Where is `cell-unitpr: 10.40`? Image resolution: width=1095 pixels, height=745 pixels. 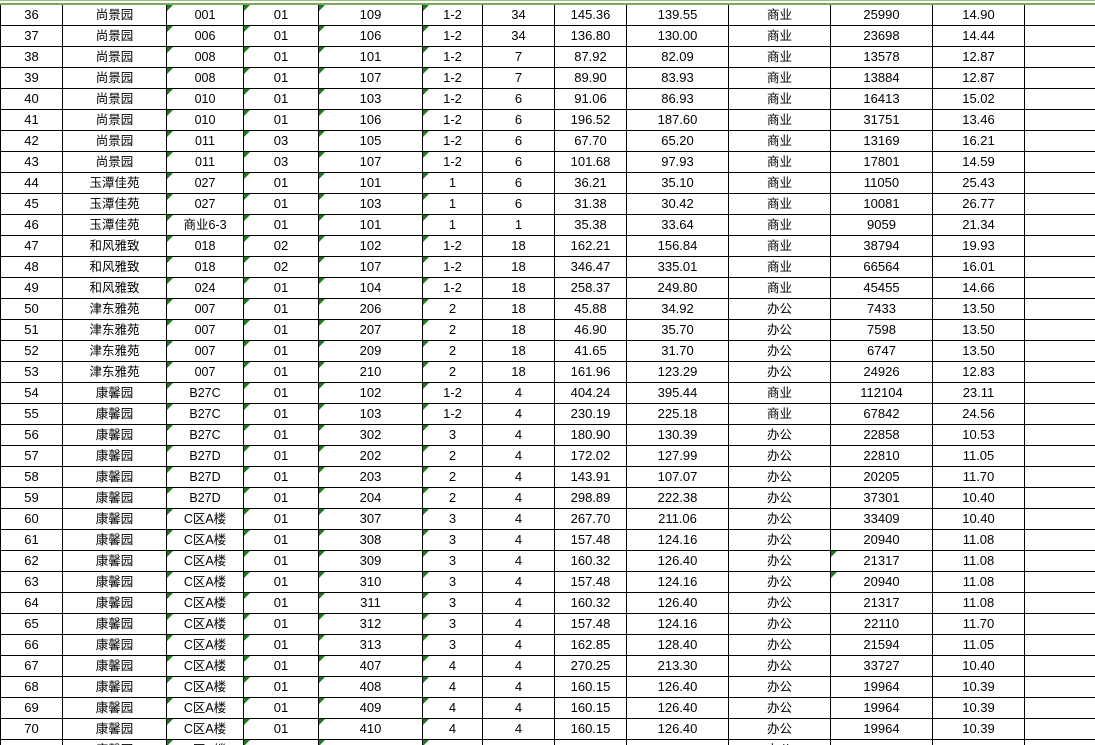 cell-unitpr: 10.40 is located at coordinates (978, 519).